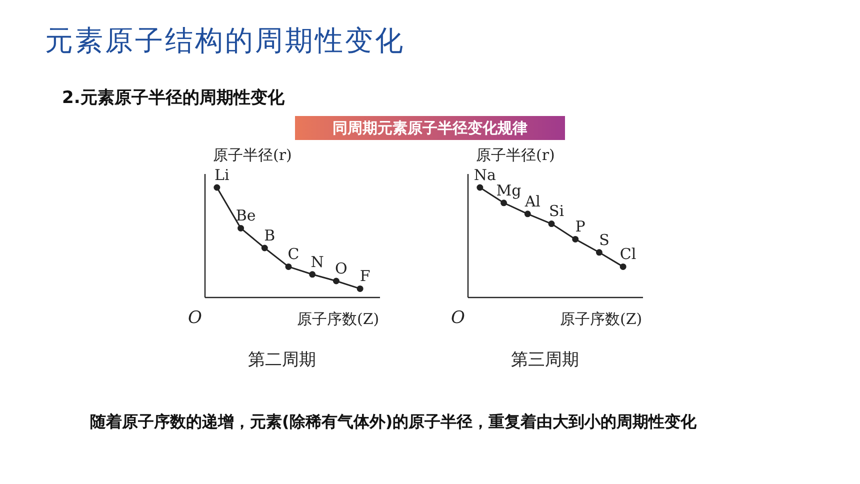 This screenshot has height=484, width=860. What do you see at coordinates (580, 227) in the screenshot?
I see `x-tick-label: P` at bounding box center [580, 227].